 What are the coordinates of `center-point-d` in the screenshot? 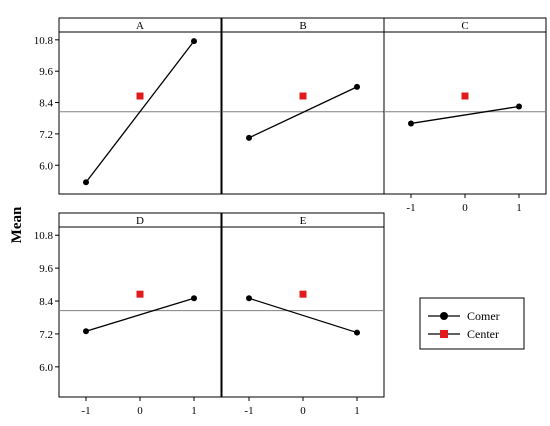 It's located at (140, 294).